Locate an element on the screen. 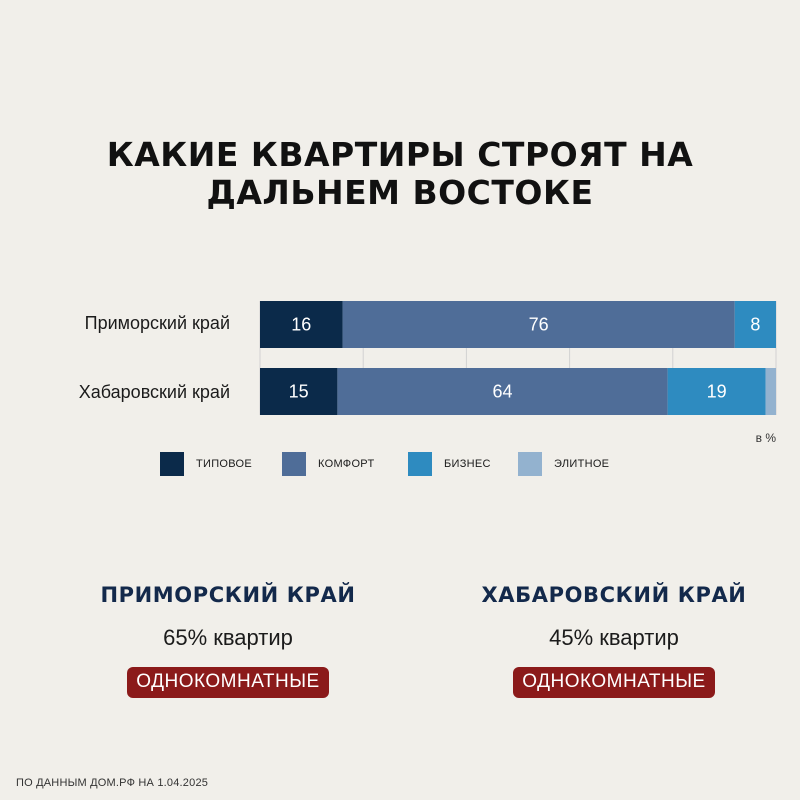  stat-region-heading: ПРИМОРСКИЙ КРАЙ is located at coordinates (228, 595).